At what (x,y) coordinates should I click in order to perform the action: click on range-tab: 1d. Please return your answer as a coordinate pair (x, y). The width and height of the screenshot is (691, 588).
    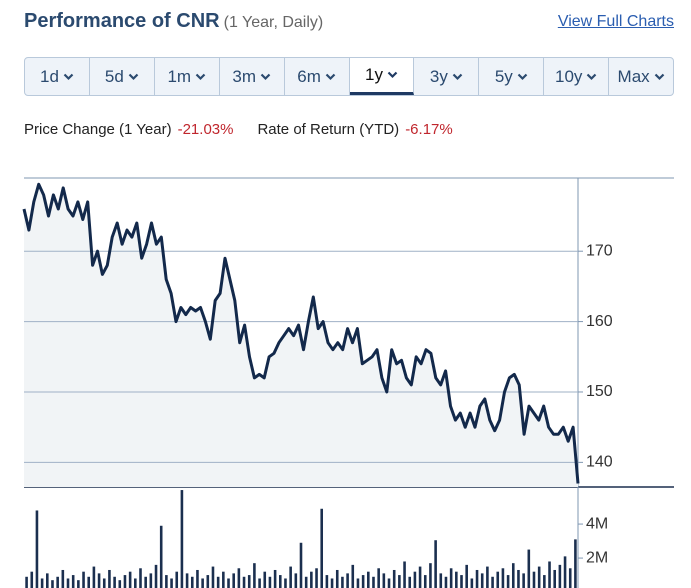
    Looking at the image, I should click on (57, 76).